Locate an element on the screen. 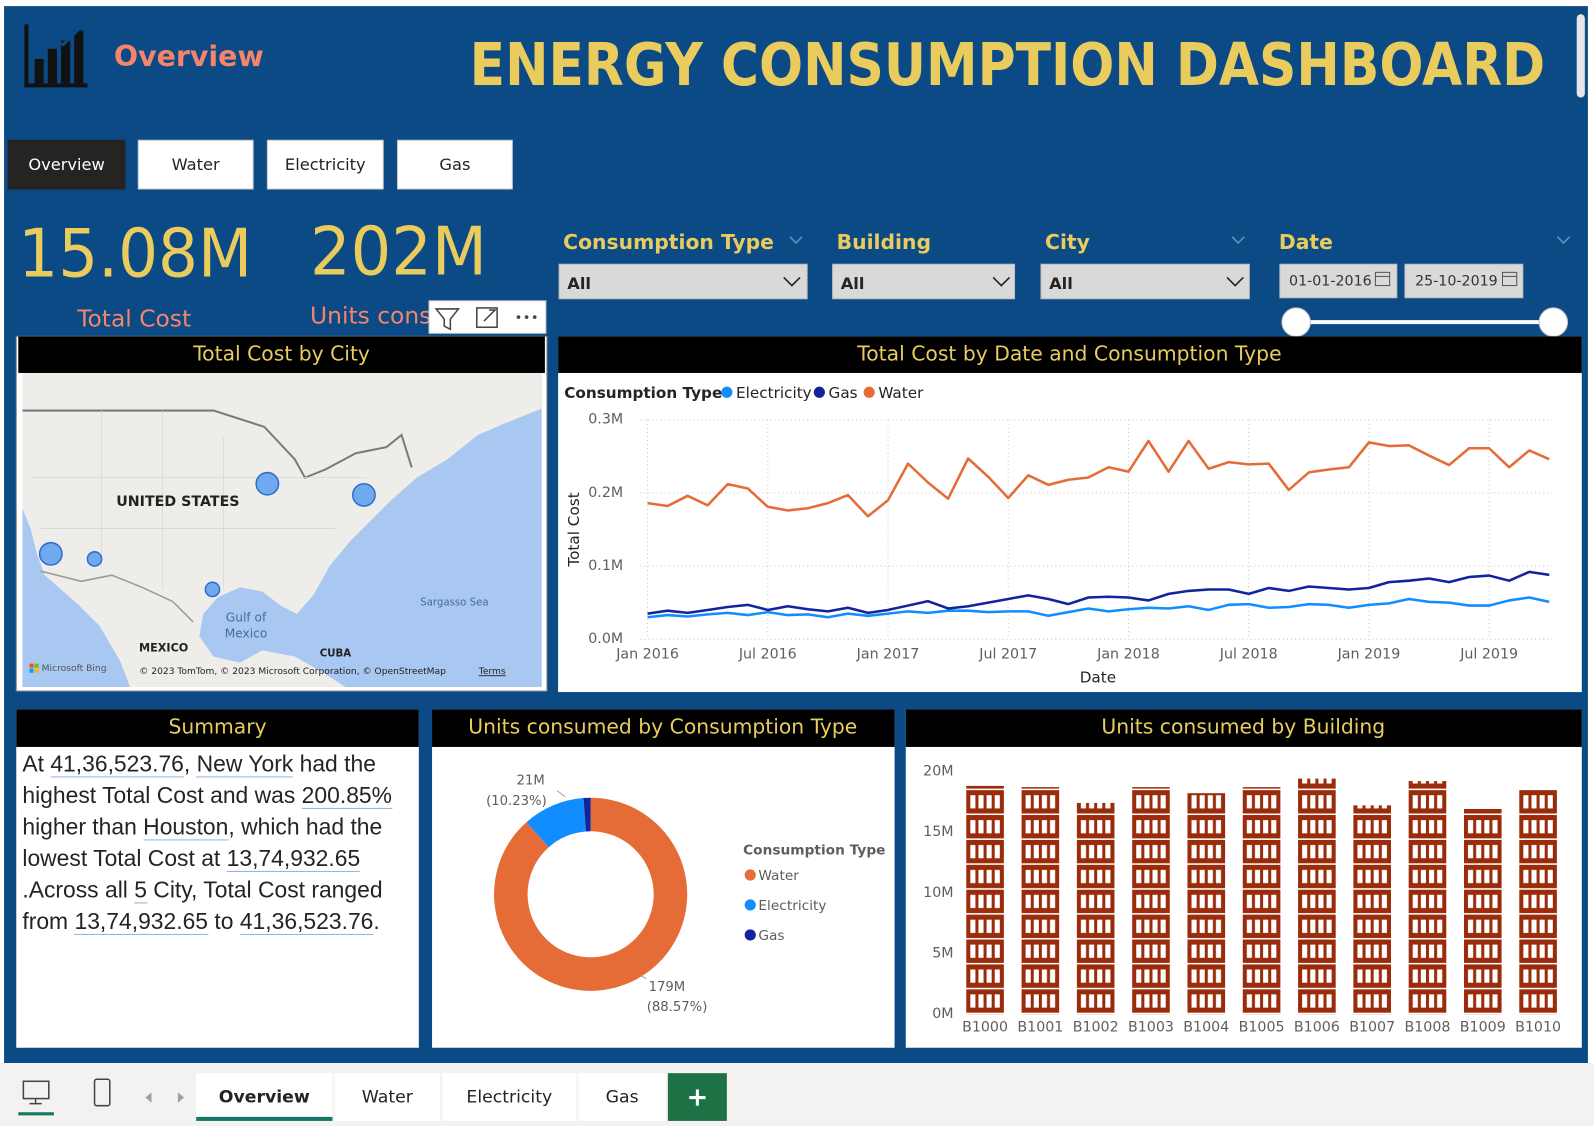 The height and width of the screenshot is (1131, 1594). summary-text-run: , which had the lowest Total Cost at is located at coordinates (202, 842).